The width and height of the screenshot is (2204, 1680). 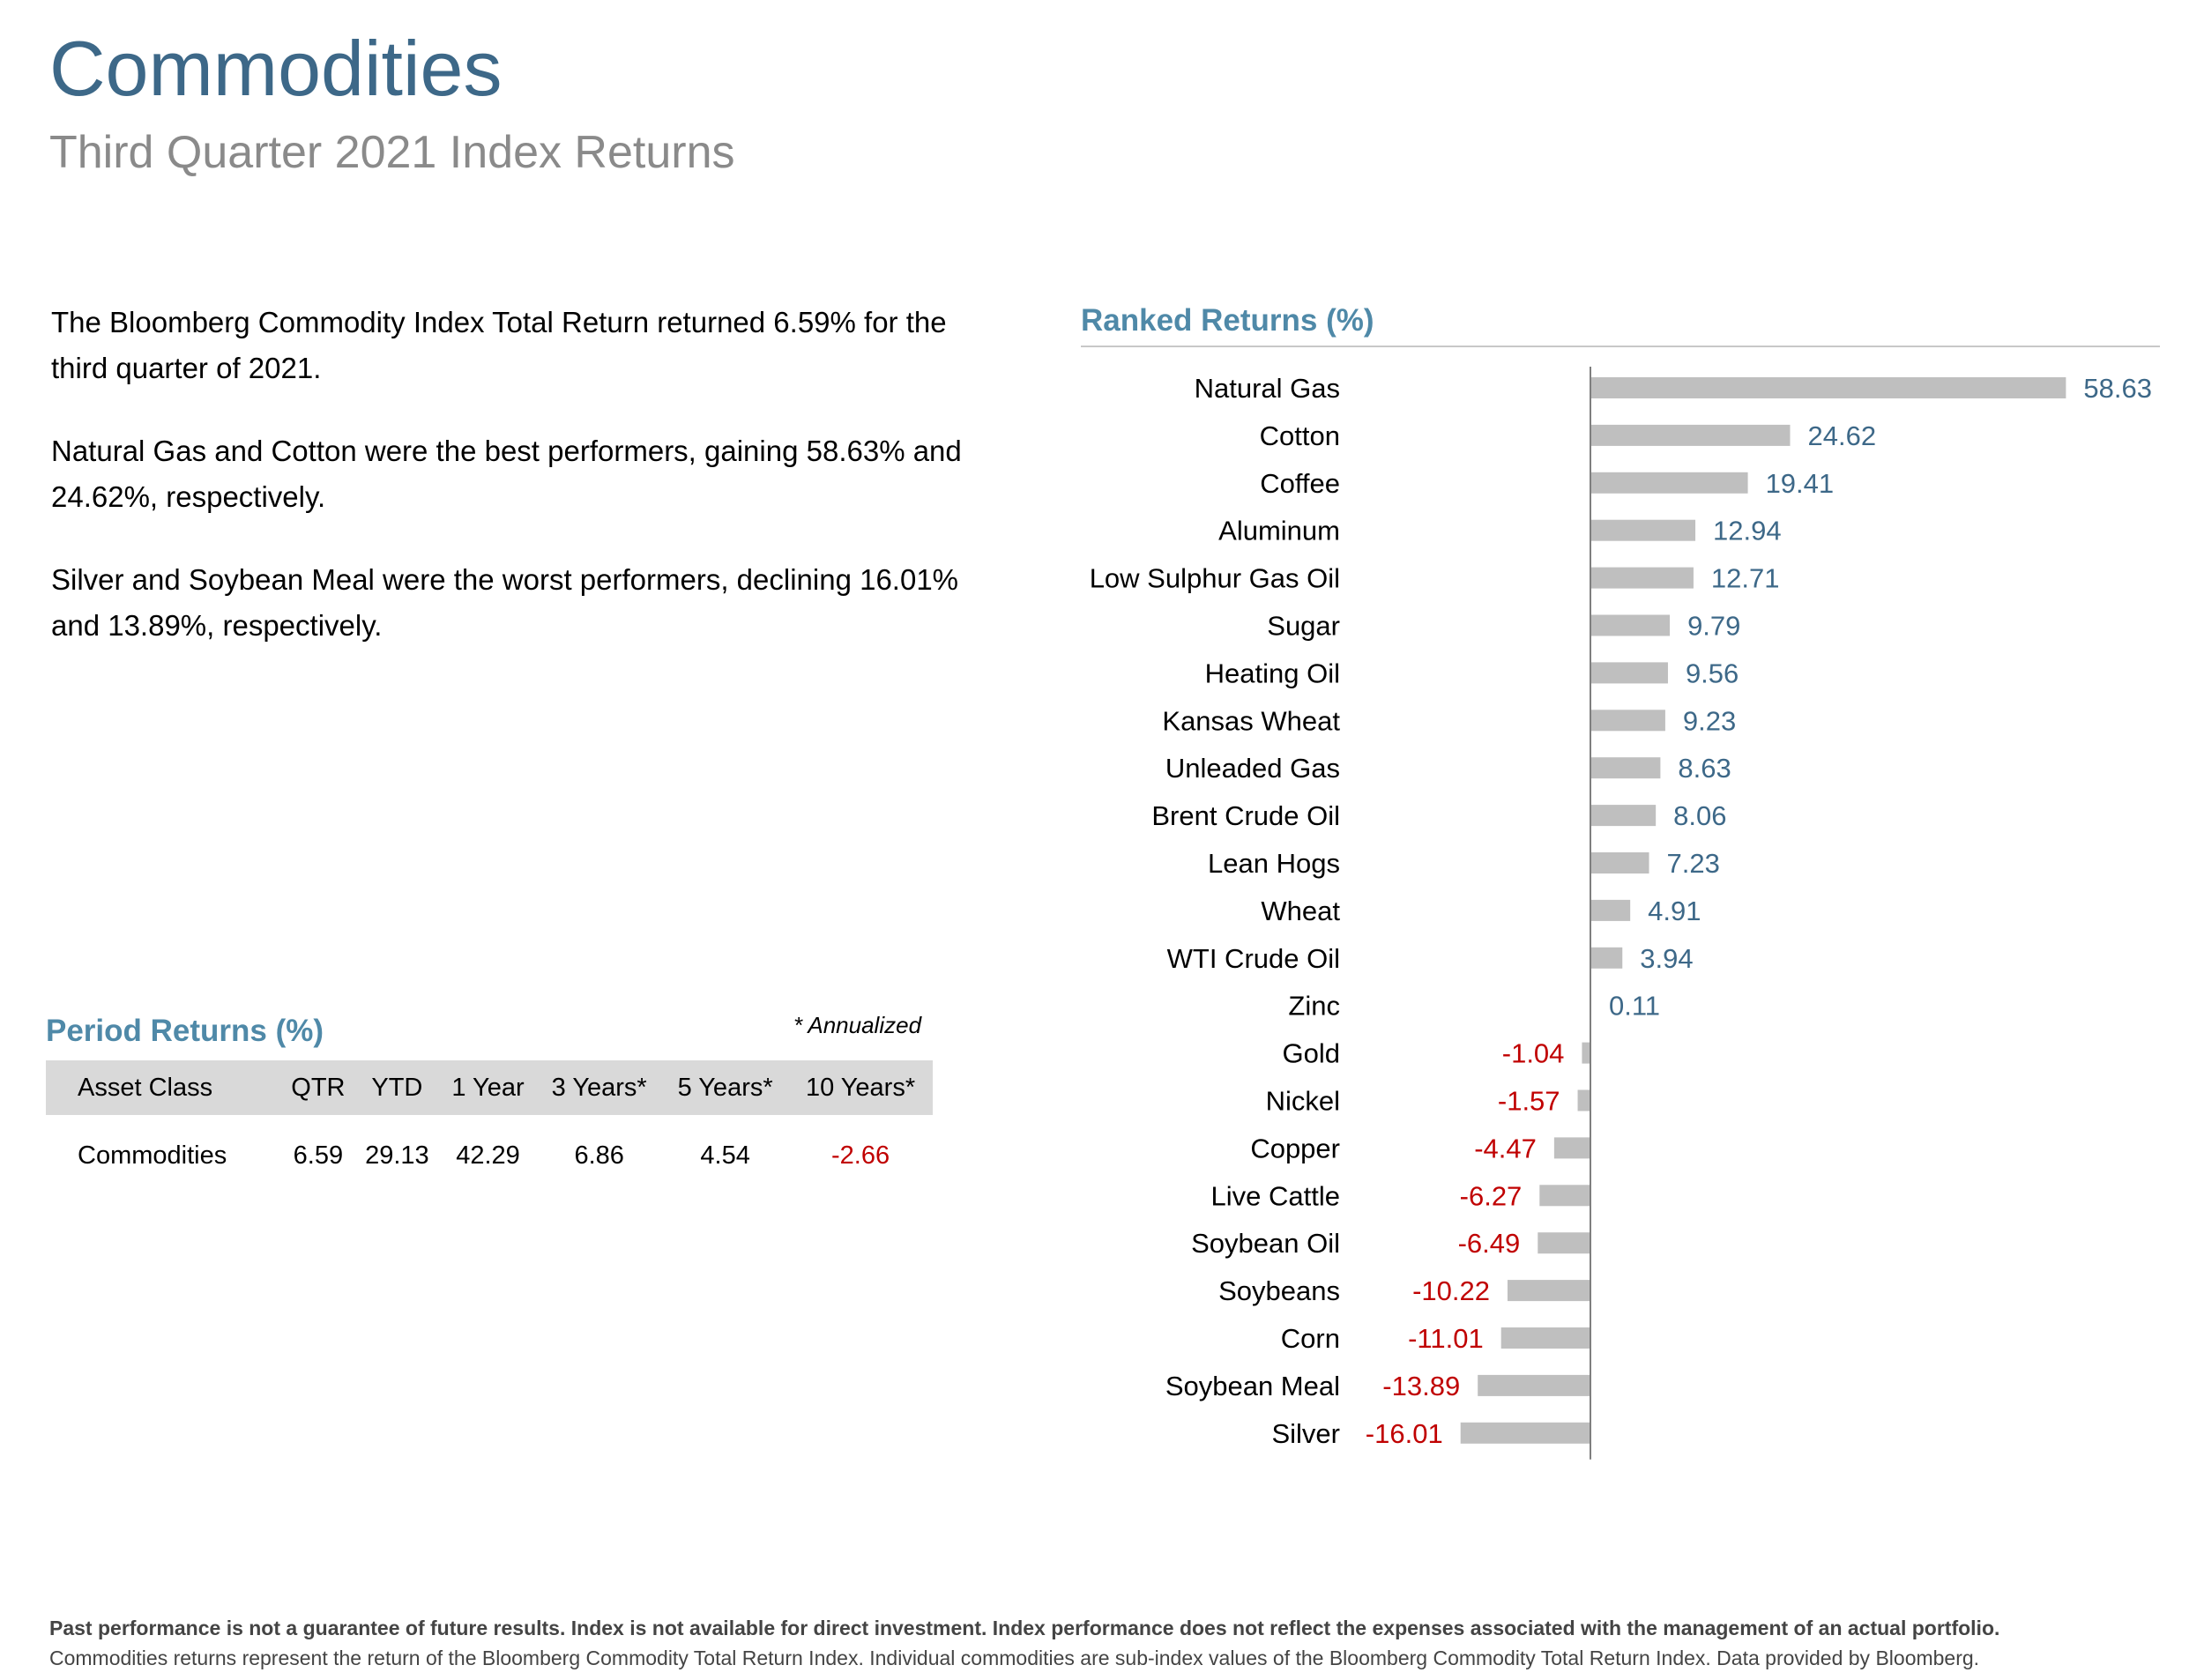 What do you see at coordinates (153, 1155) in the screenshot?
I see `cell-asset-class: Commodities` at bounding box center [153, 1155].